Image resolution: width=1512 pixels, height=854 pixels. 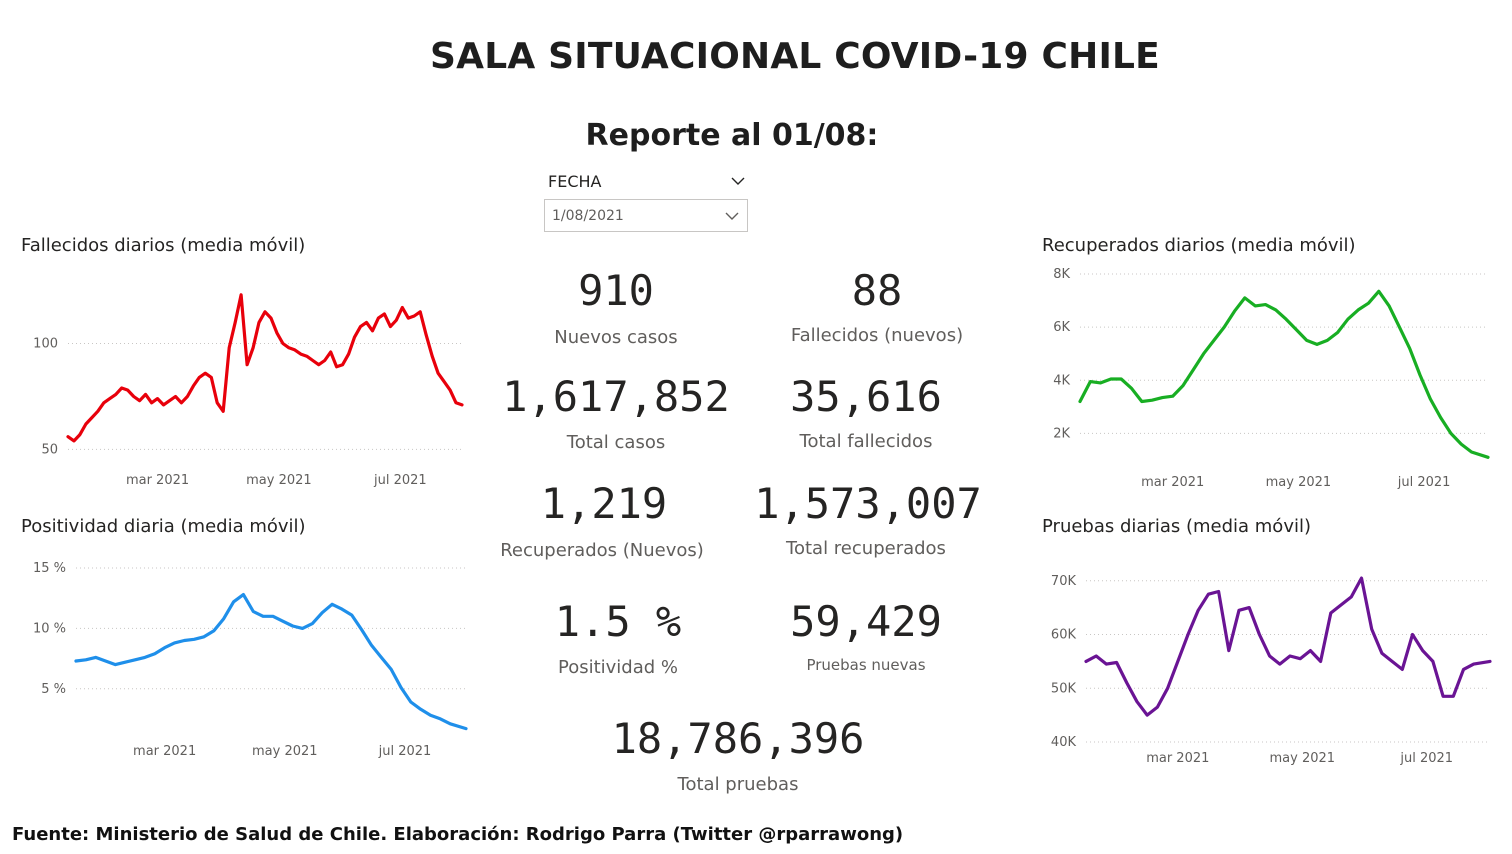 What do you see at coordinates (45, 344) in the screenshot?
I see `y-tick-label: 100` at bounding box center [45, 344].